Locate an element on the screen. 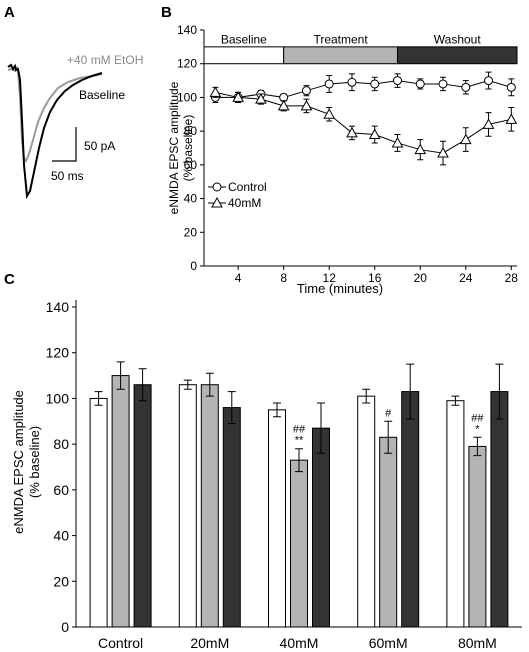 The height and width of the screenshot is (652, 529). panel-a-traces: +40 mM EtOH Baseline 50 pA 50 ms is located at coordinates (75, 126).